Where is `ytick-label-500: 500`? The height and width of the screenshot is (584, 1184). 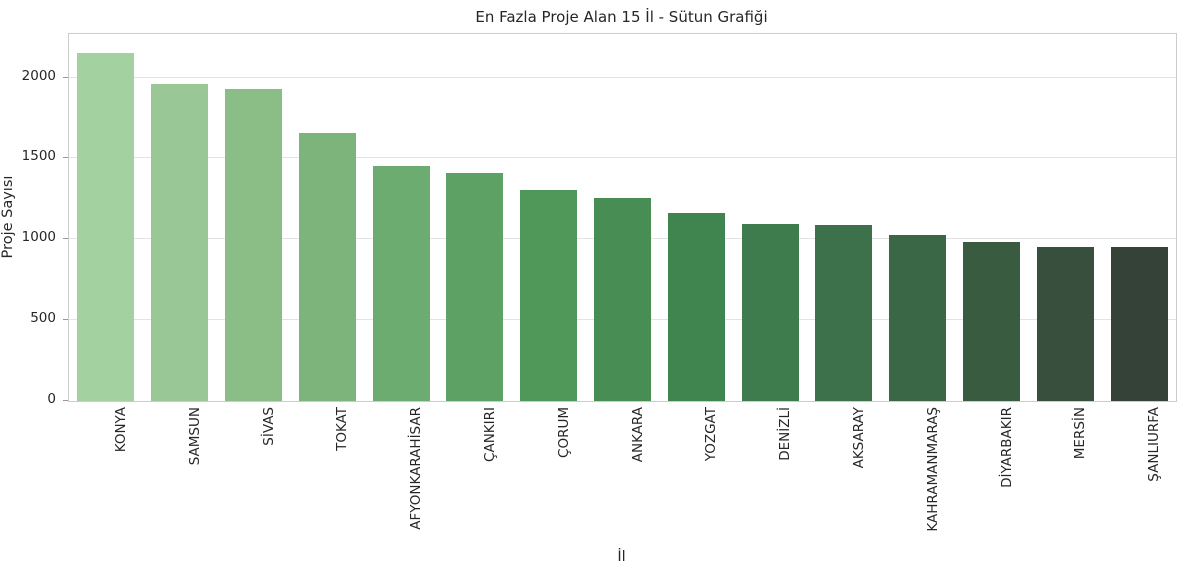
ytick-label-500: 500 is located at coordinates (43, 318).